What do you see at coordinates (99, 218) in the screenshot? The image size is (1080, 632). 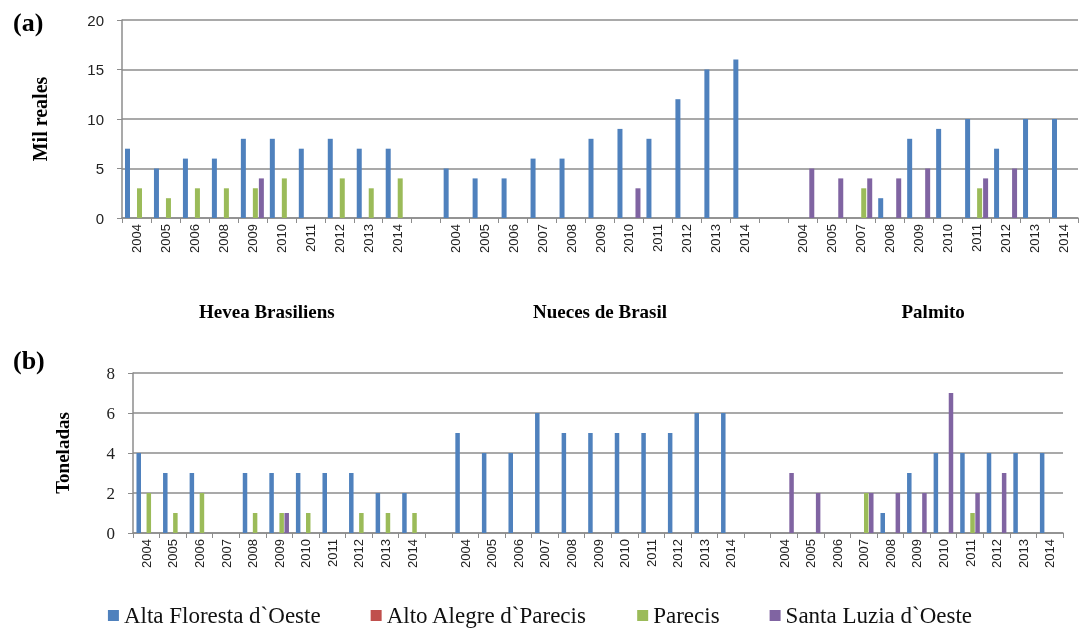 I see `y-tick-label: 0` at bounding box center [99, 218].